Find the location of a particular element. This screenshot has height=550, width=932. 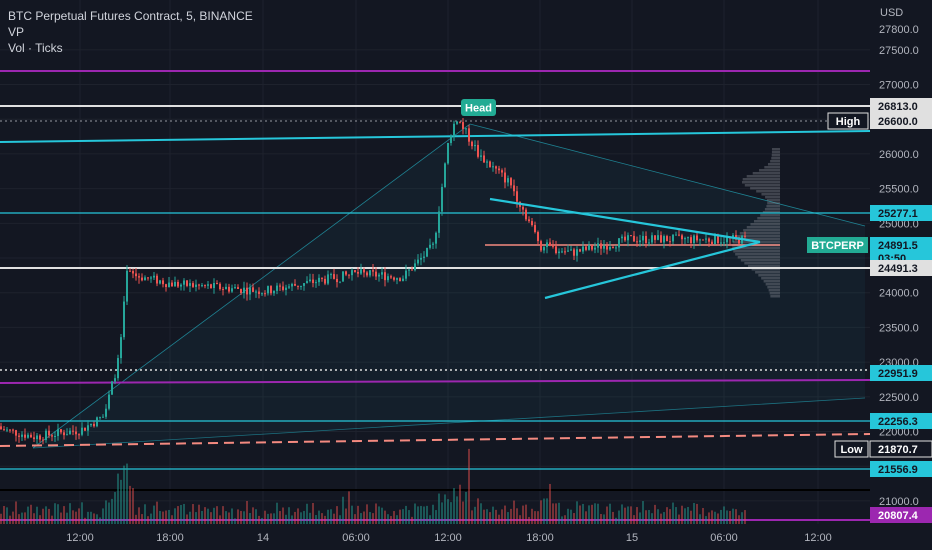

price-tag: 22256.3 is located at coordinates (901, 421).